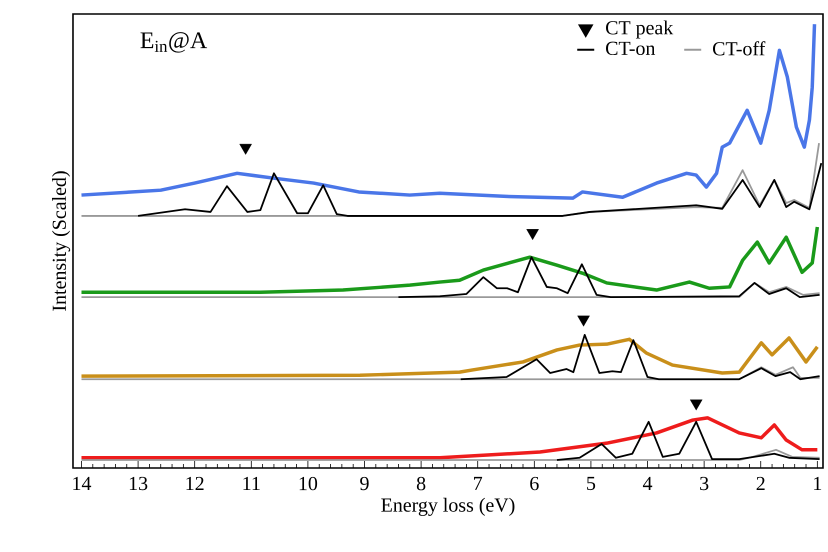 Image resolution: width=828 pixels, height=552 pixels. Describe the element at coordinates (818, 483) in the screenshot. I see `x-tick-label: 1` at that location.